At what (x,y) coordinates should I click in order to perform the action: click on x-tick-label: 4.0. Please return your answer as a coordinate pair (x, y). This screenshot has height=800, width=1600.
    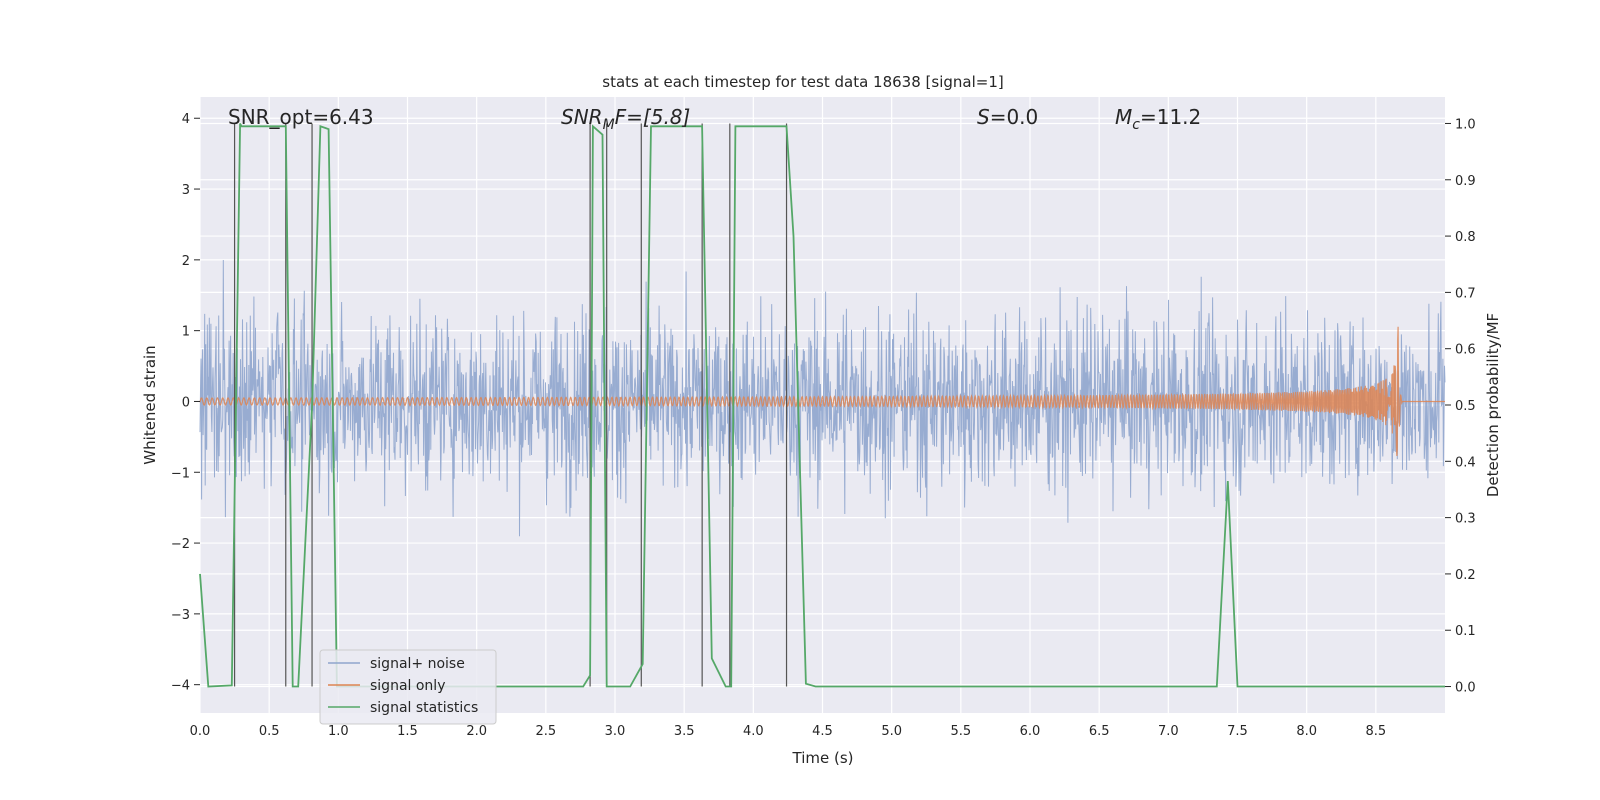
    Looking at the image, I should click on (753, 731).